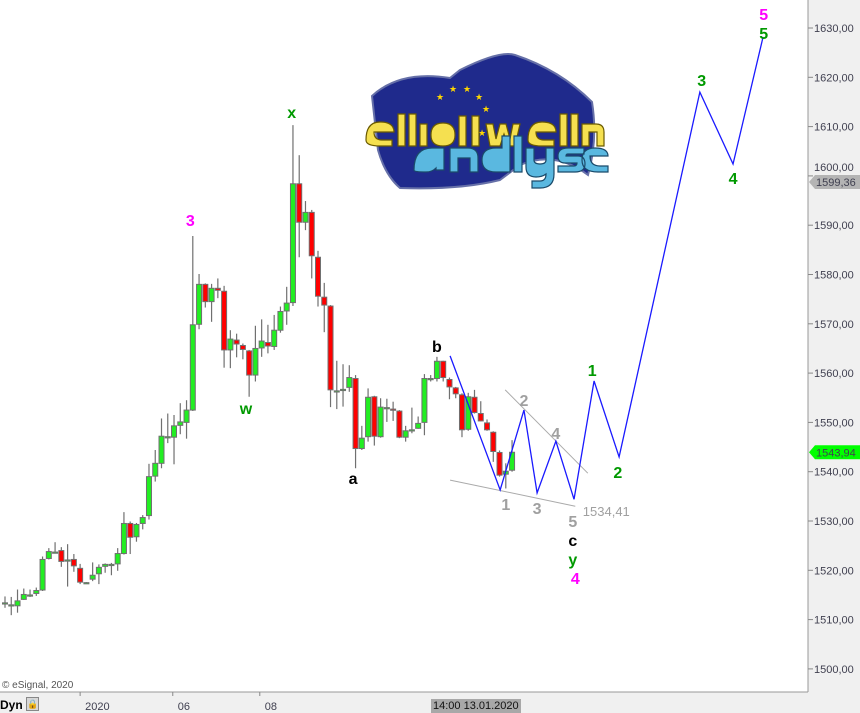  I want to click on y-tick-label: 1630,00, so click(834, 29).